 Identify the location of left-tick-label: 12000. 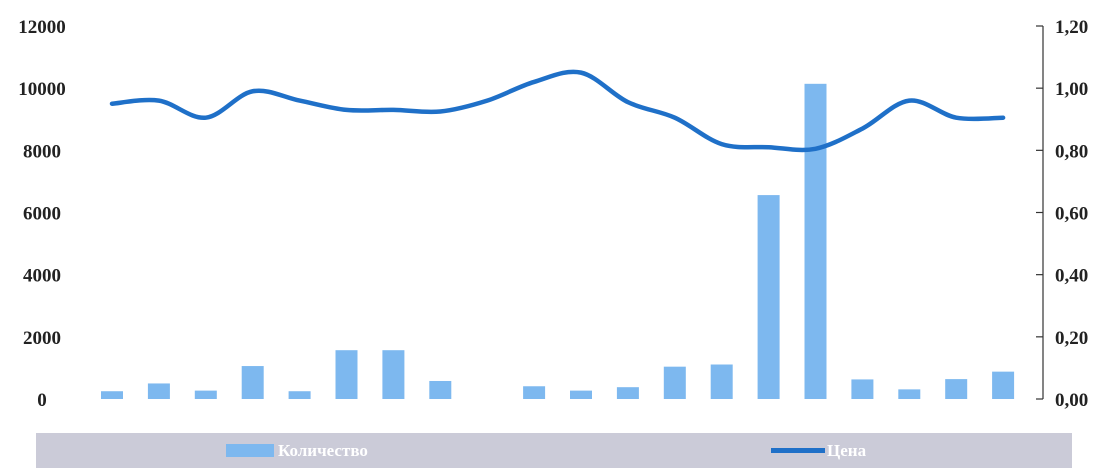
(42, 27).